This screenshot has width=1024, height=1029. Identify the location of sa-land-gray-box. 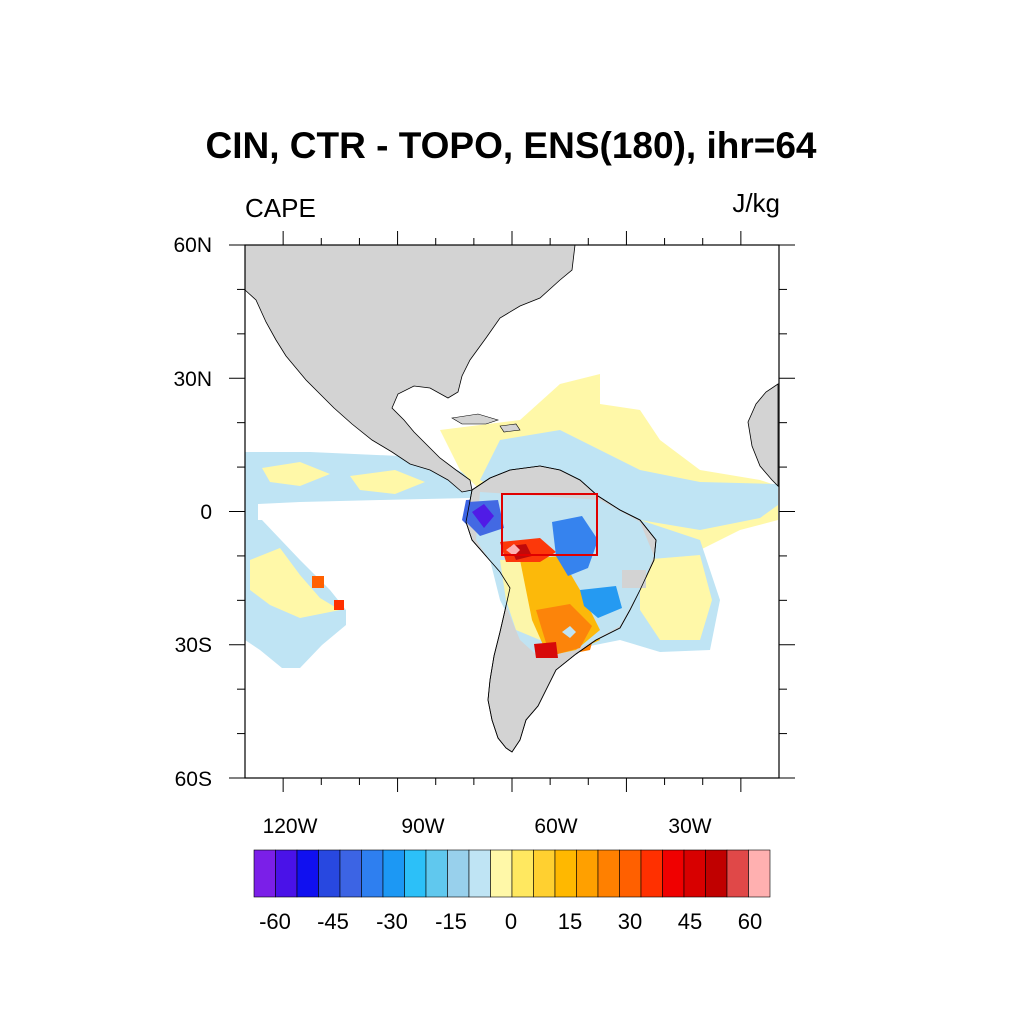
(634, 579).